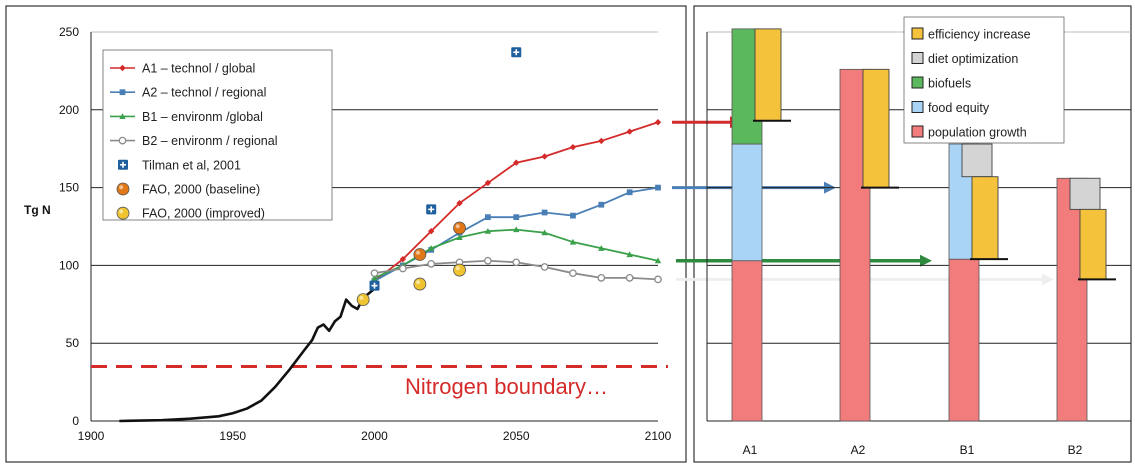  Describe the element at coordinates (202, 117) in the screenshot. I see `legend-label: B1 – environm /global` at that location.